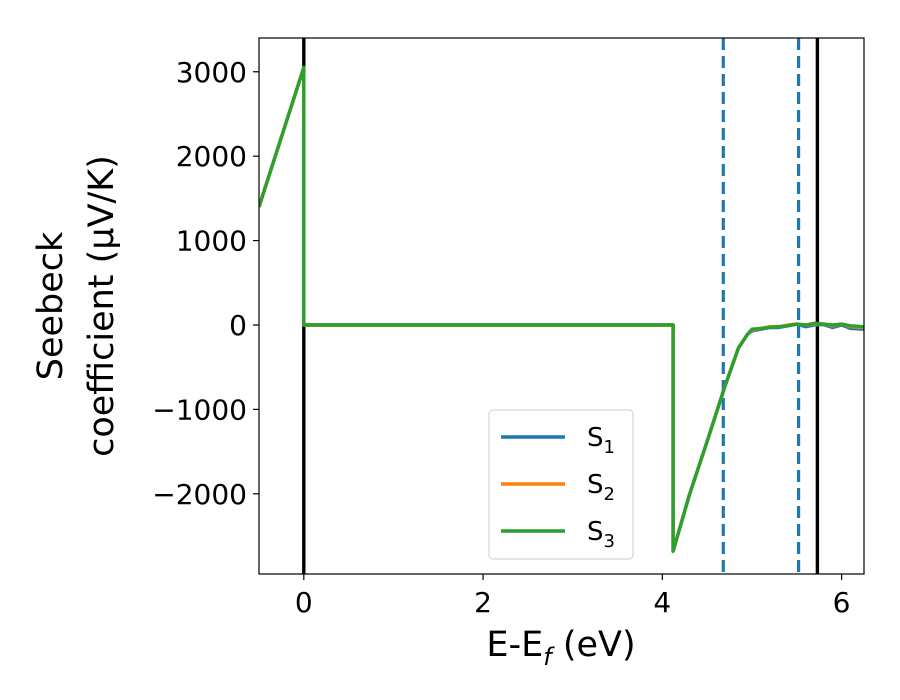  I want to click on y-axis-ticks: −2000 −1000 0 1000 2000 3000, so click(205, 283).